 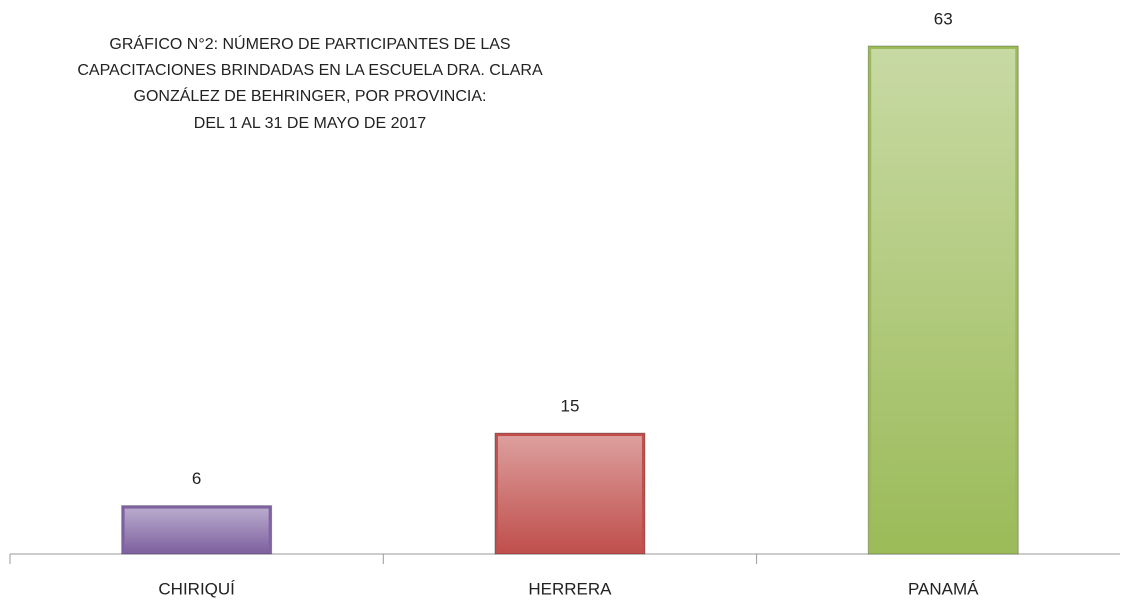 What do you see at coordinates (569, 406) in the screenshot?
I see `data-label: 15` at bounding box center [569, 406].